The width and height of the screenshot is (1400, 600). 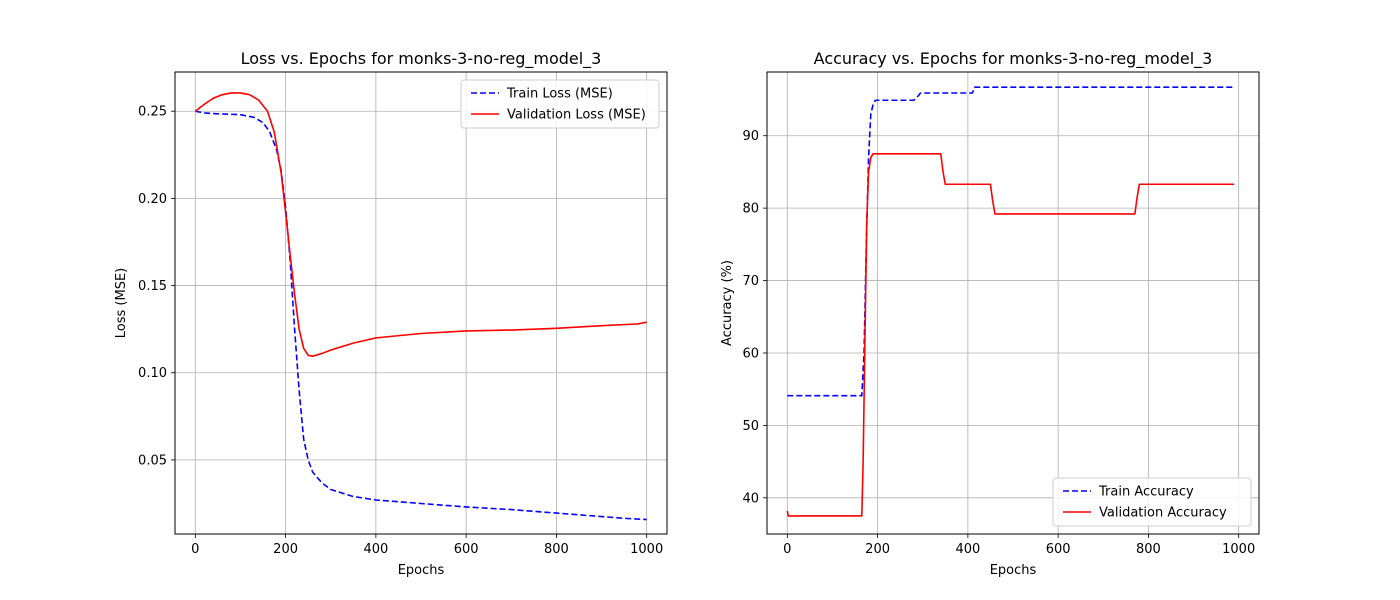 What do you see at coordinates (285, 549) in the screenshot?
I see `loss-x-tick-label: 200` at bounding box center [285, 549].